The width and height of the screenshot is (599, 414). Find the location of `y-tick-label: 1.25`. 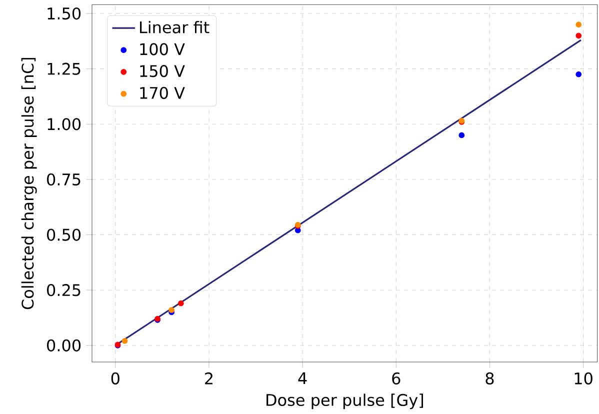

y-tick-label: 1.25 is located at coordinates (64, 69).